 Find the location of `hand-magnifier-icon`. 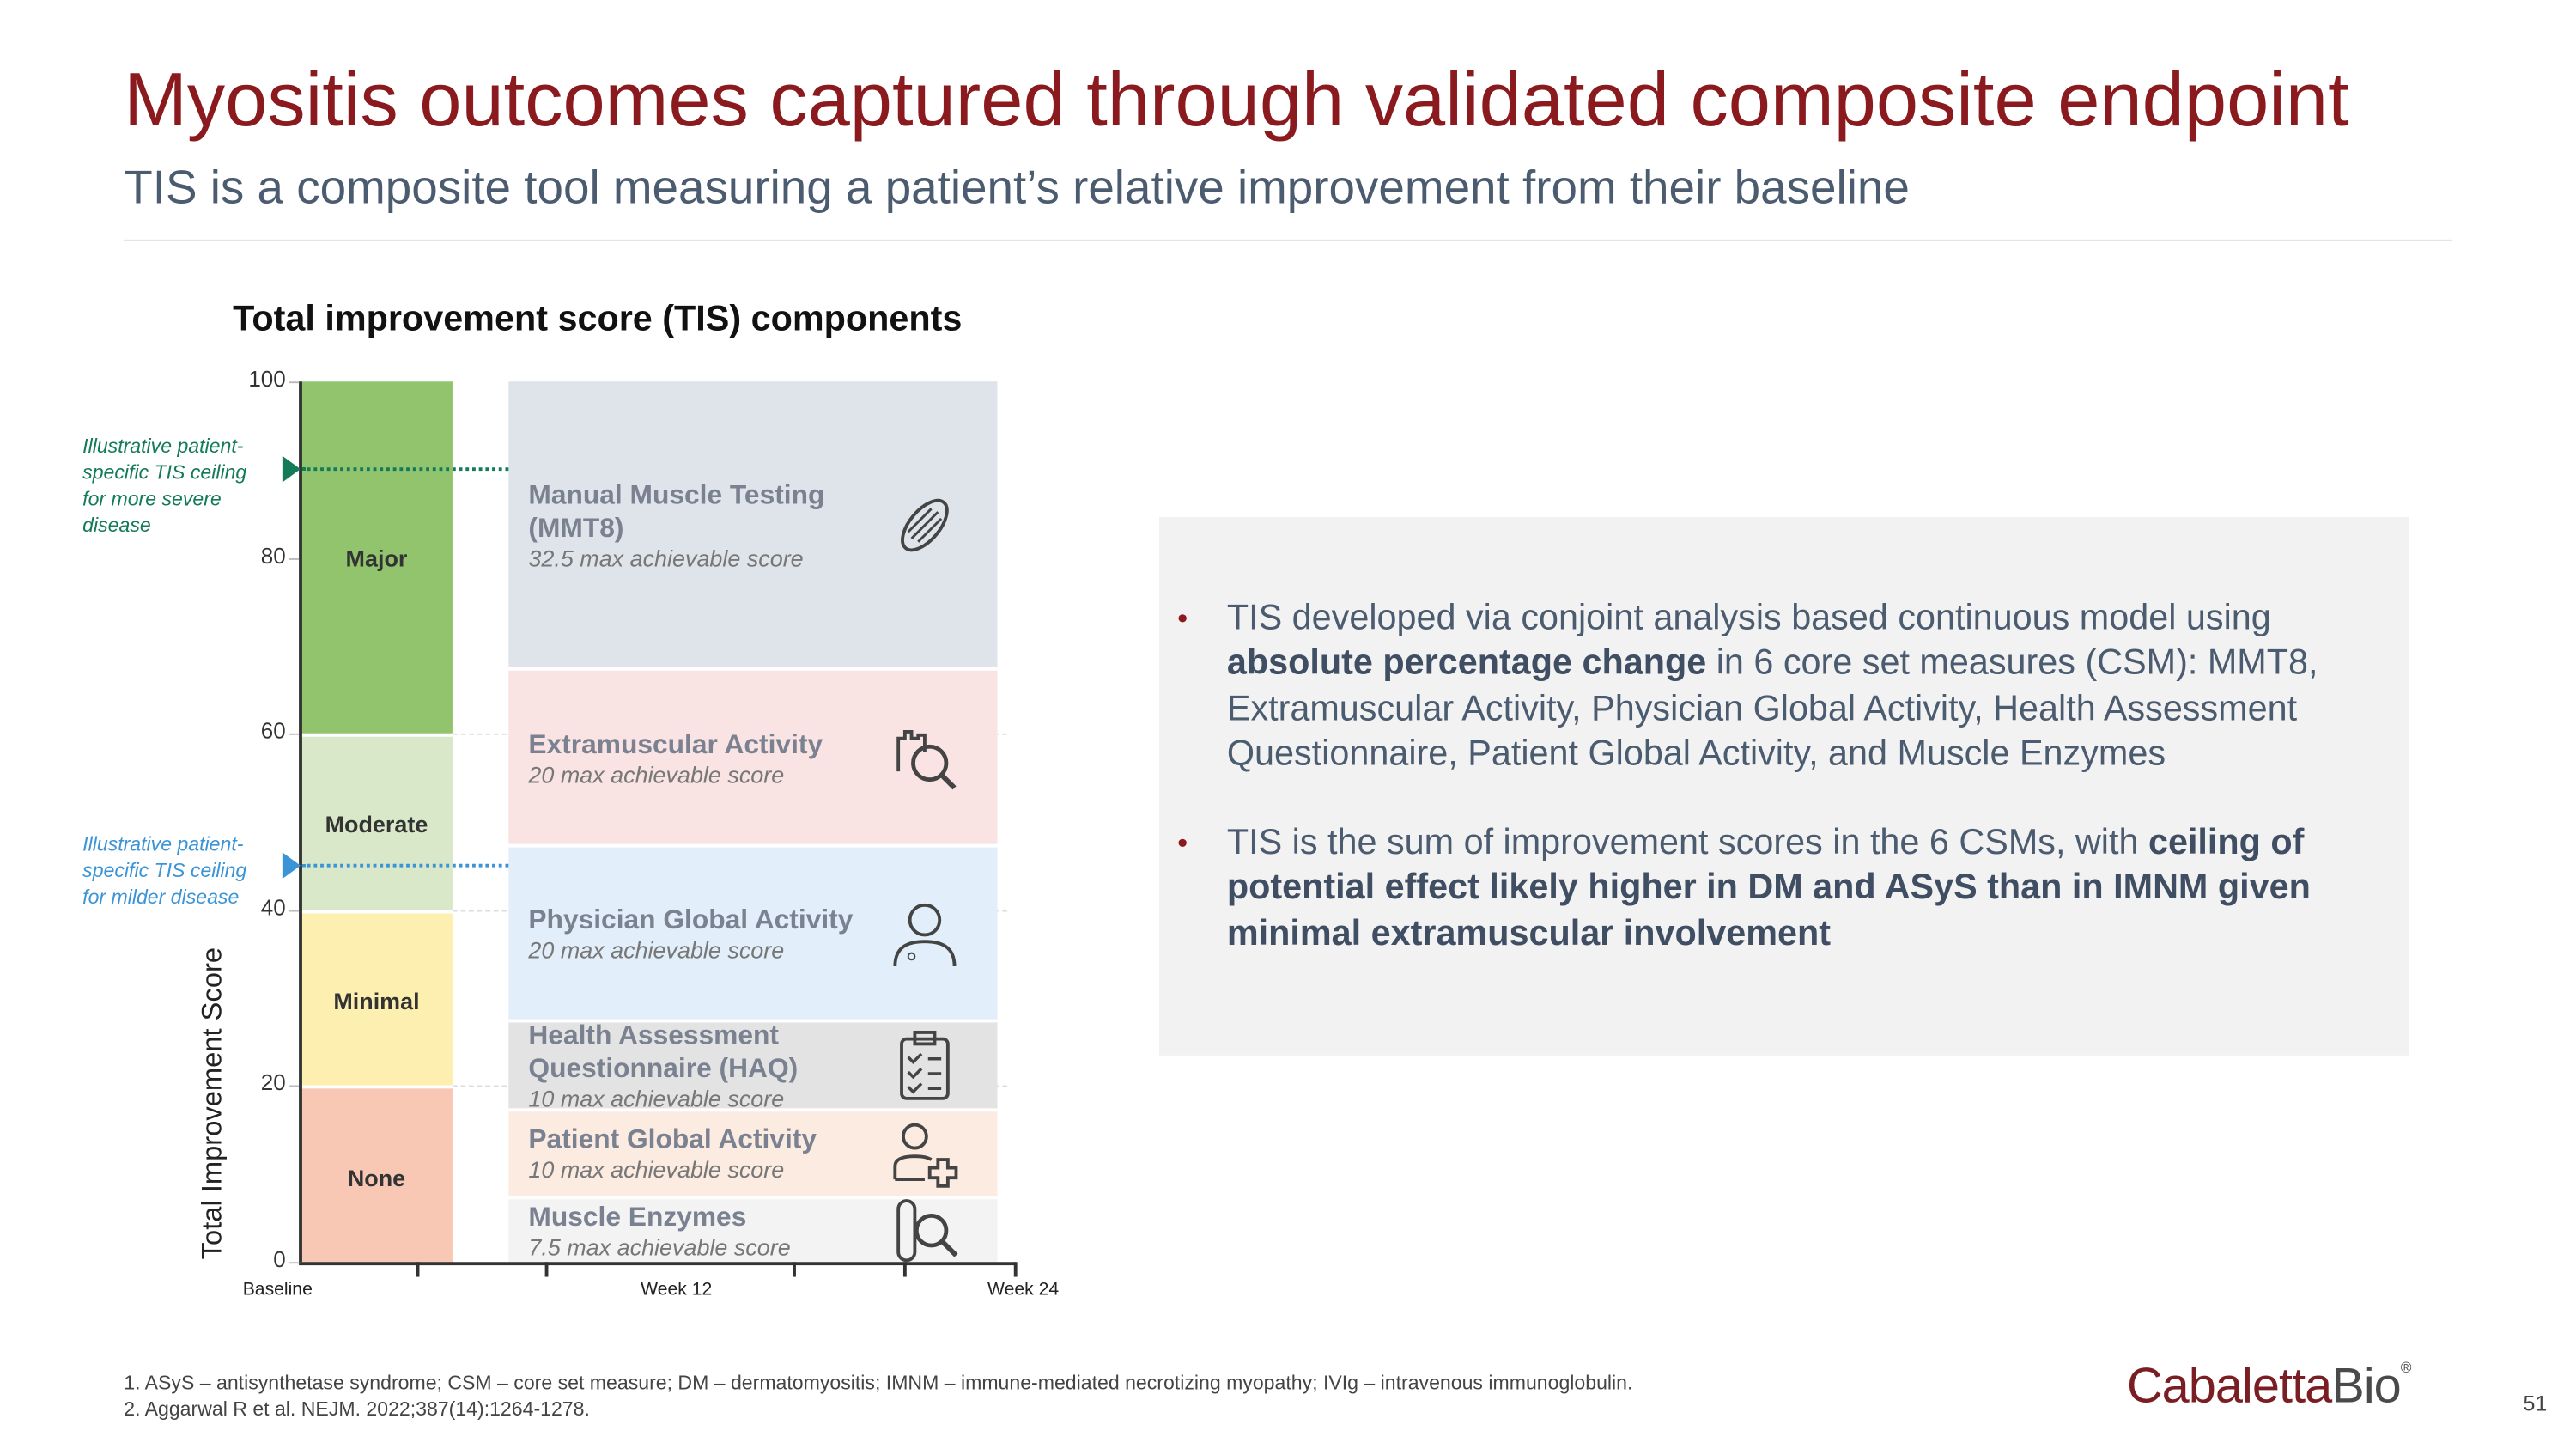

hand-magnifier-icon is located at coordinates (926, 759).